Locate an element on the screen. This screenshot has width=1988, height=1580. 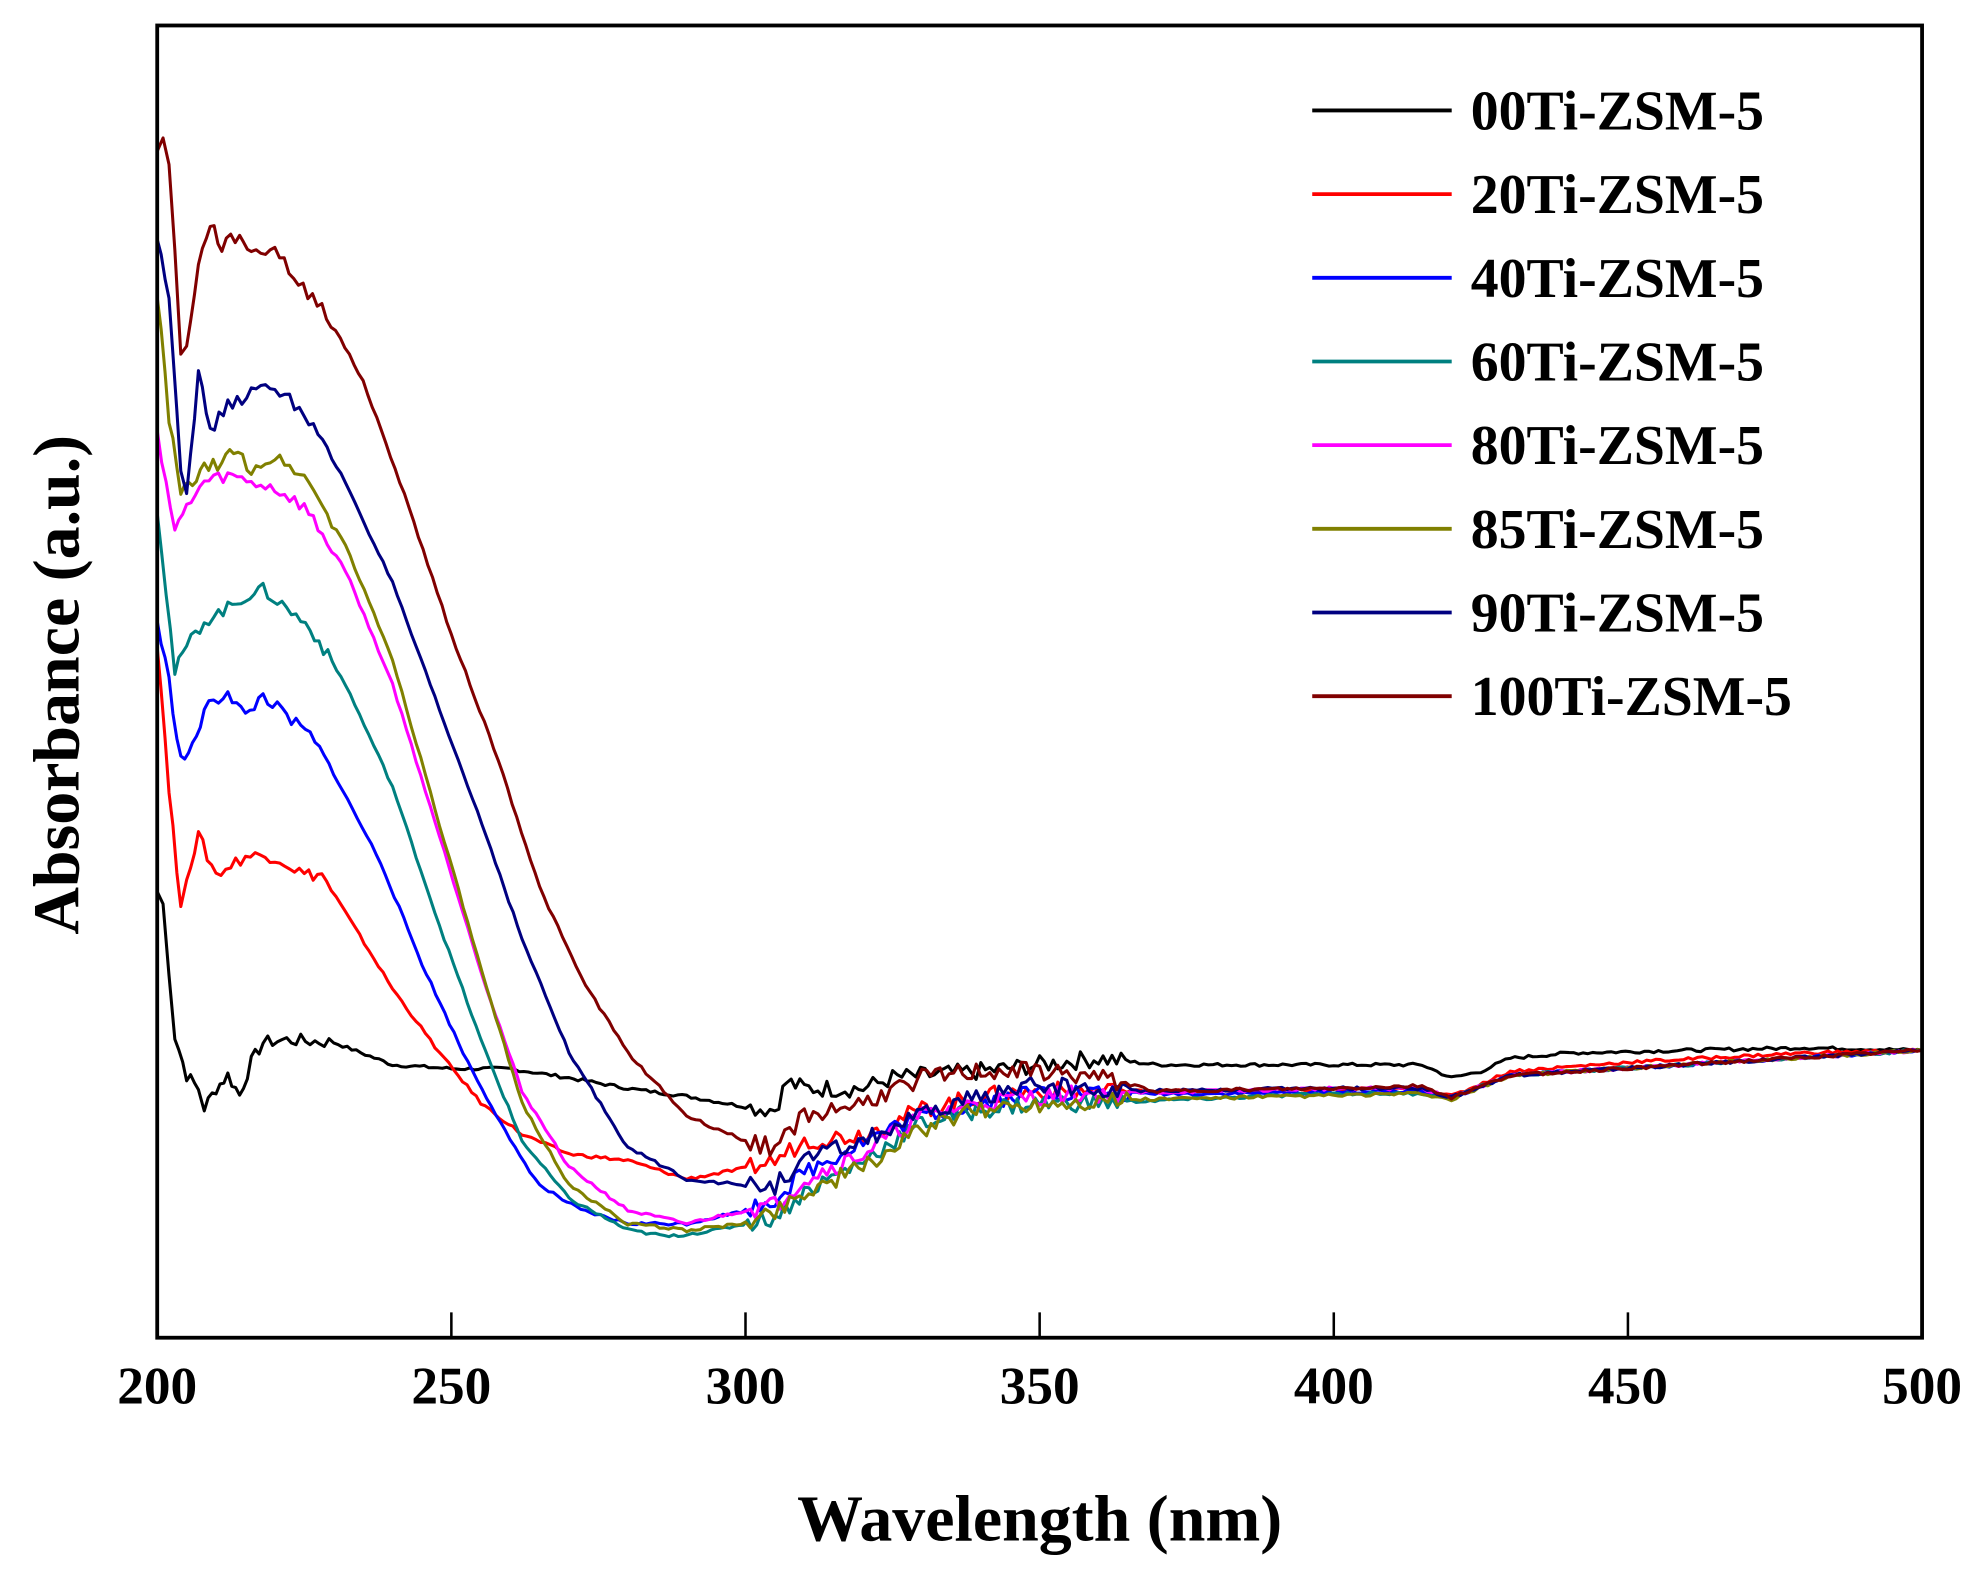
legend-item: 90Ti-ZSM-5 is located at coordinates (1538, 614).